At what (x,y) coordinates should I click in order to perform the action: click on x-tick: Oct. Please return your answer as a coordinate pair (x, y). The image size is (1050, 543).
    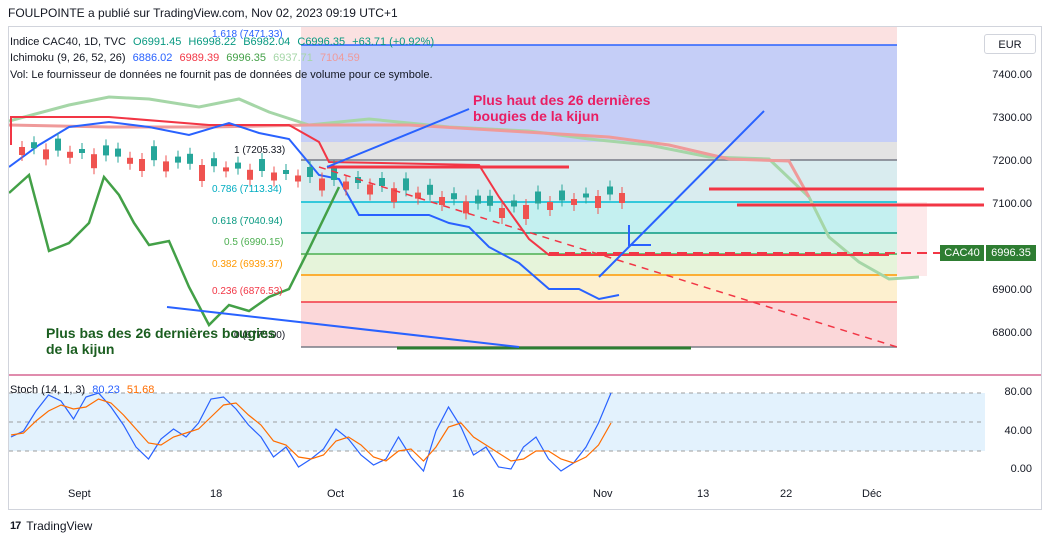
    Looking at the image, I should click on (336, 494).